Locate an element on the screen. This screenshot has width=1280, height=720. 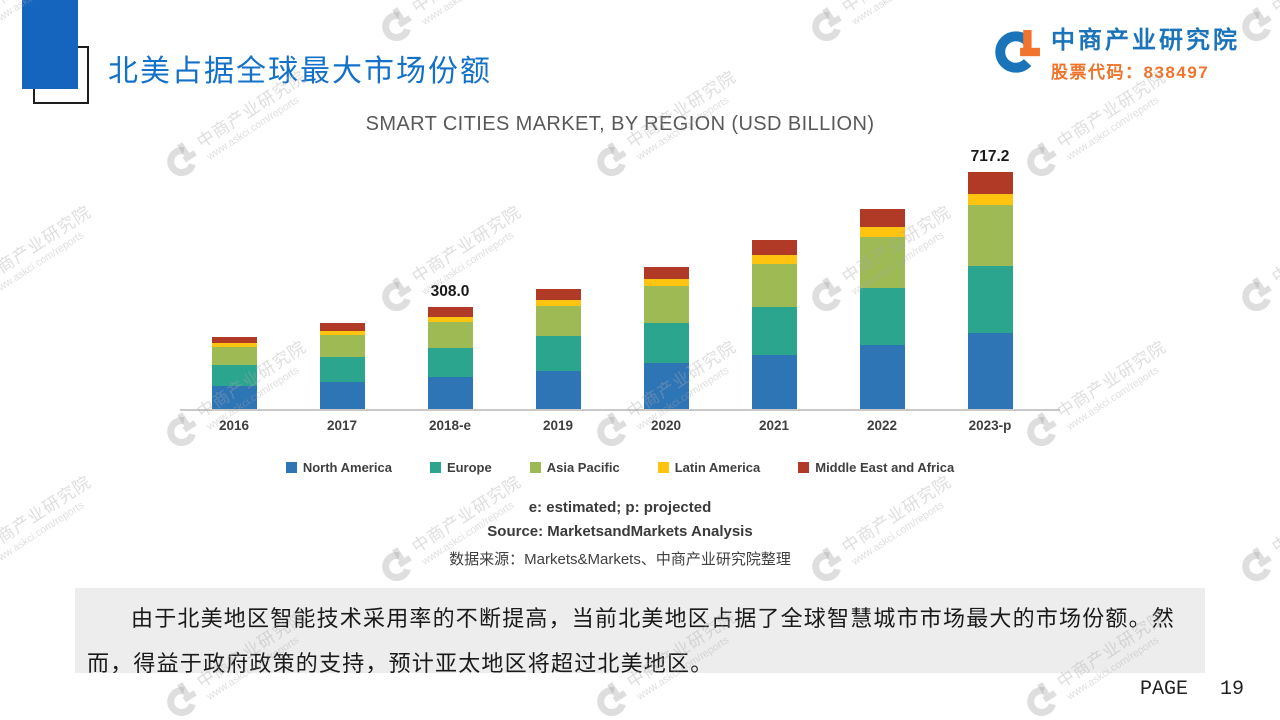
stock-code: 股票代码：838497 is located at coordinates (1130, 72).